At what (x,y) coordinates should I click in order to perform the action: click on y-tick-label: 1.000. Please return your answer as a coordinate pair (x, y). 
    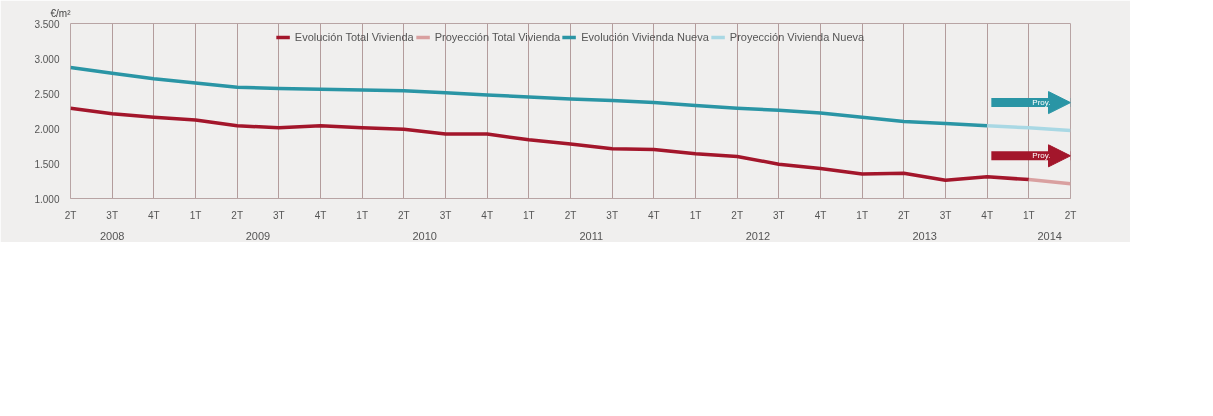
    Looking at the image, I should click on (47, 199).